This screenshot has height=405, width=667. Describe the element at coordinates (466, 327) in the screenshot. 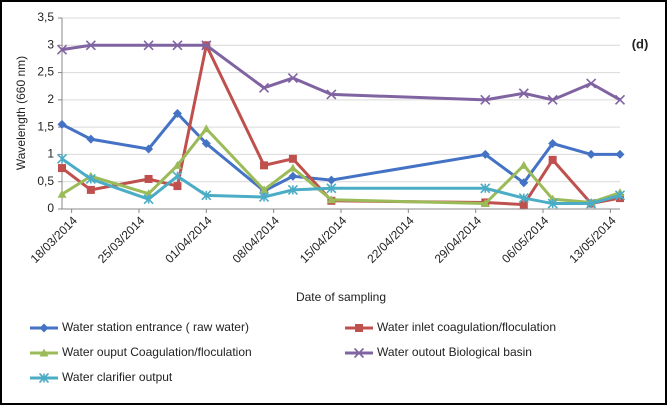

I see `legend-label: Water inlet coagulation/floculation` at that location.